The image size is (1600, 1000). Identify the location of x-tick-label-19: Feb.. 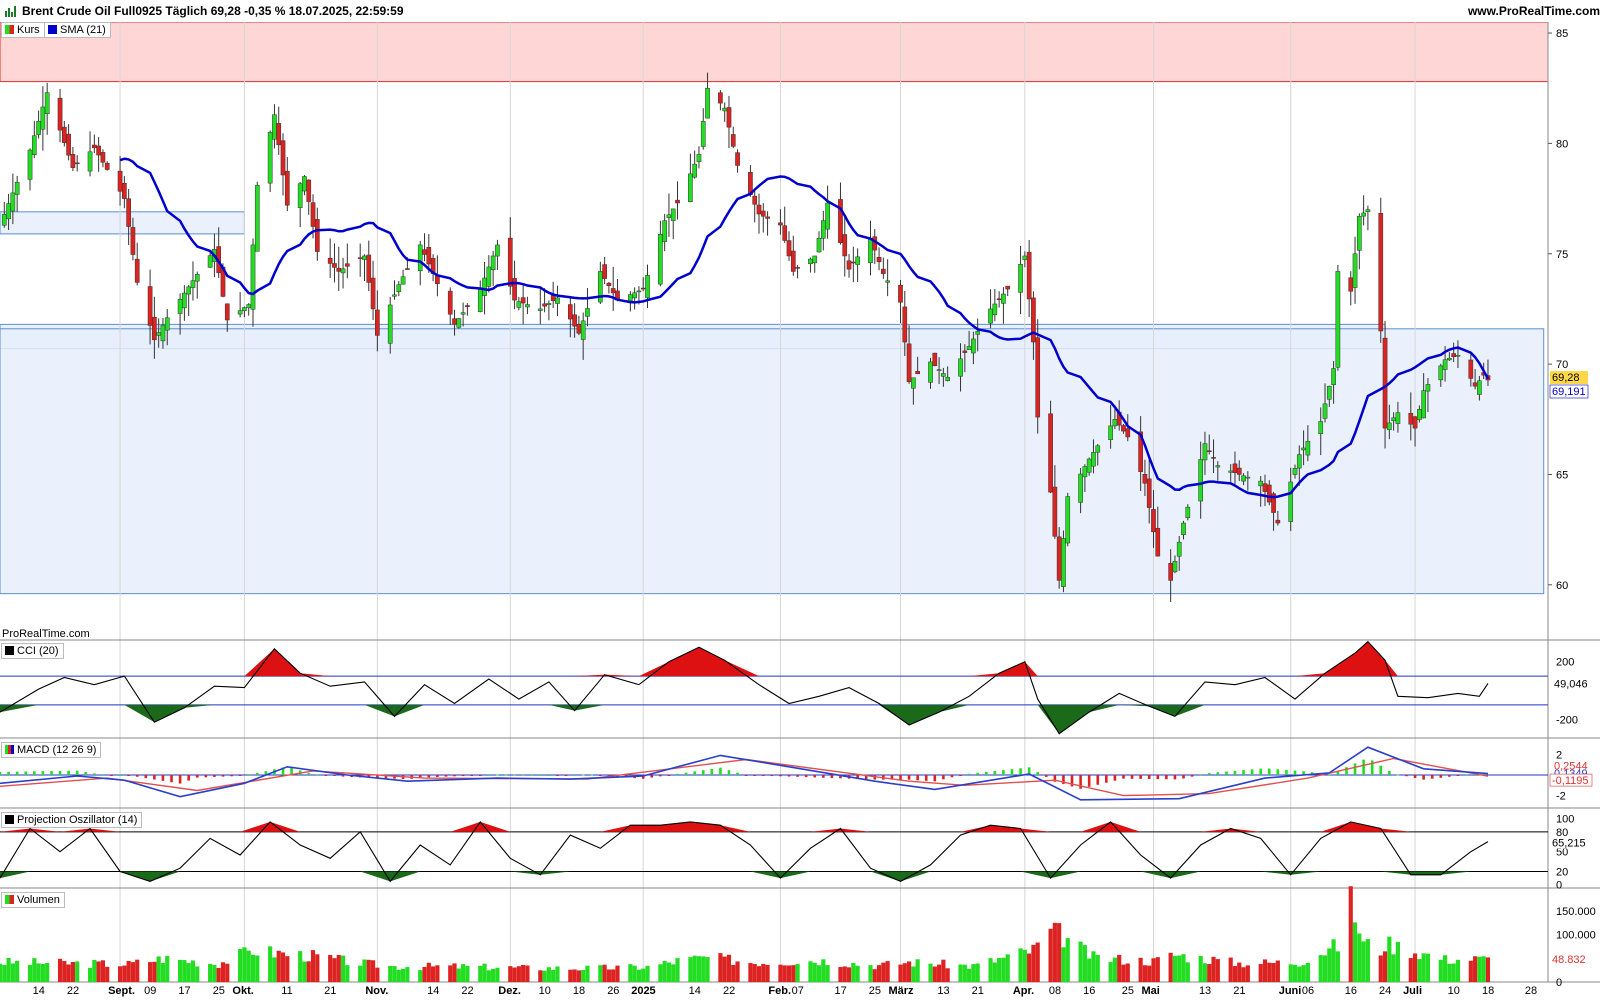
(779, 991).